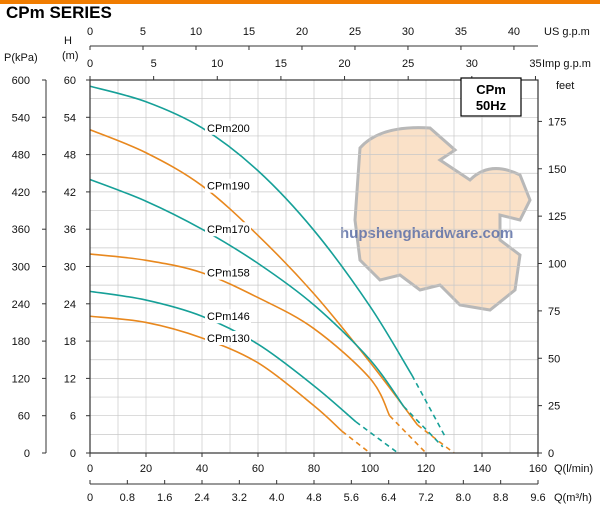  Describe the element at coordinates (21, 379) in the screenshot. I see `pressure-tick-label: 120` at that location.